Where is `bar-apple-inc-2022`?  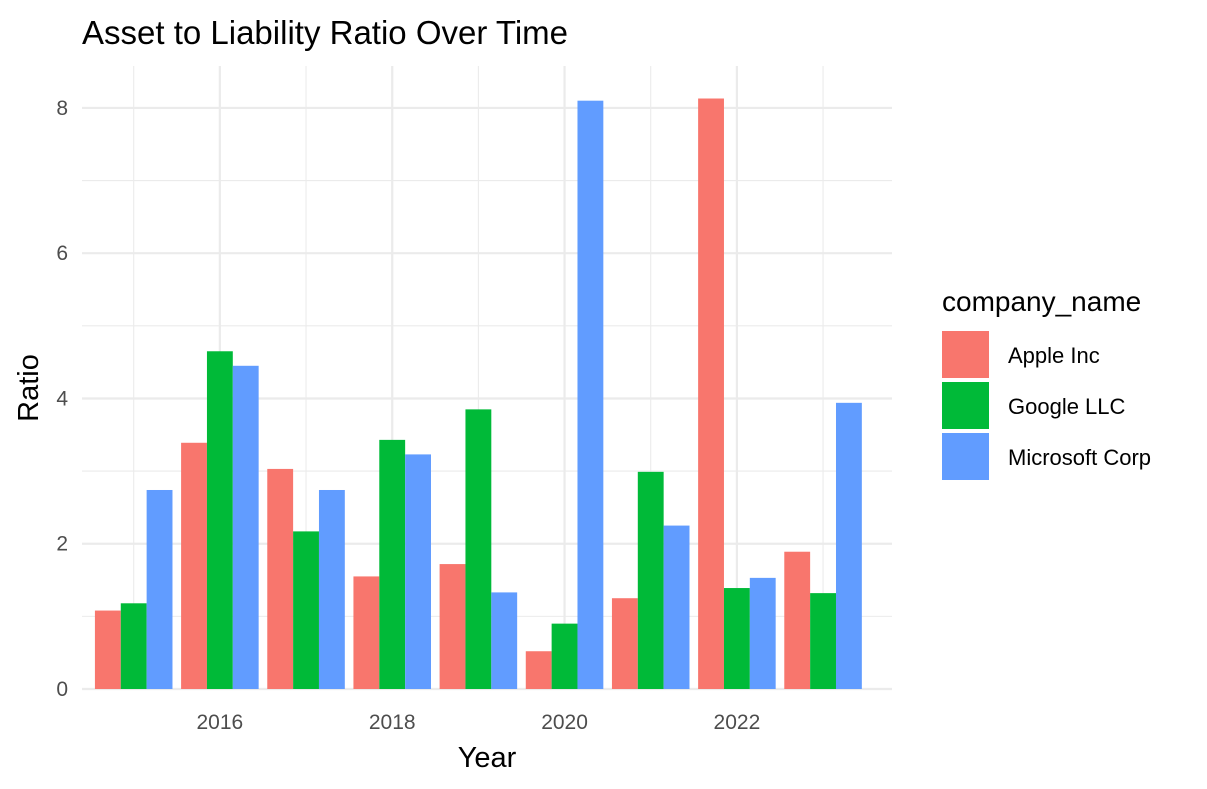
bar-apple-inc-2022 is located at coordinates (711, 394).